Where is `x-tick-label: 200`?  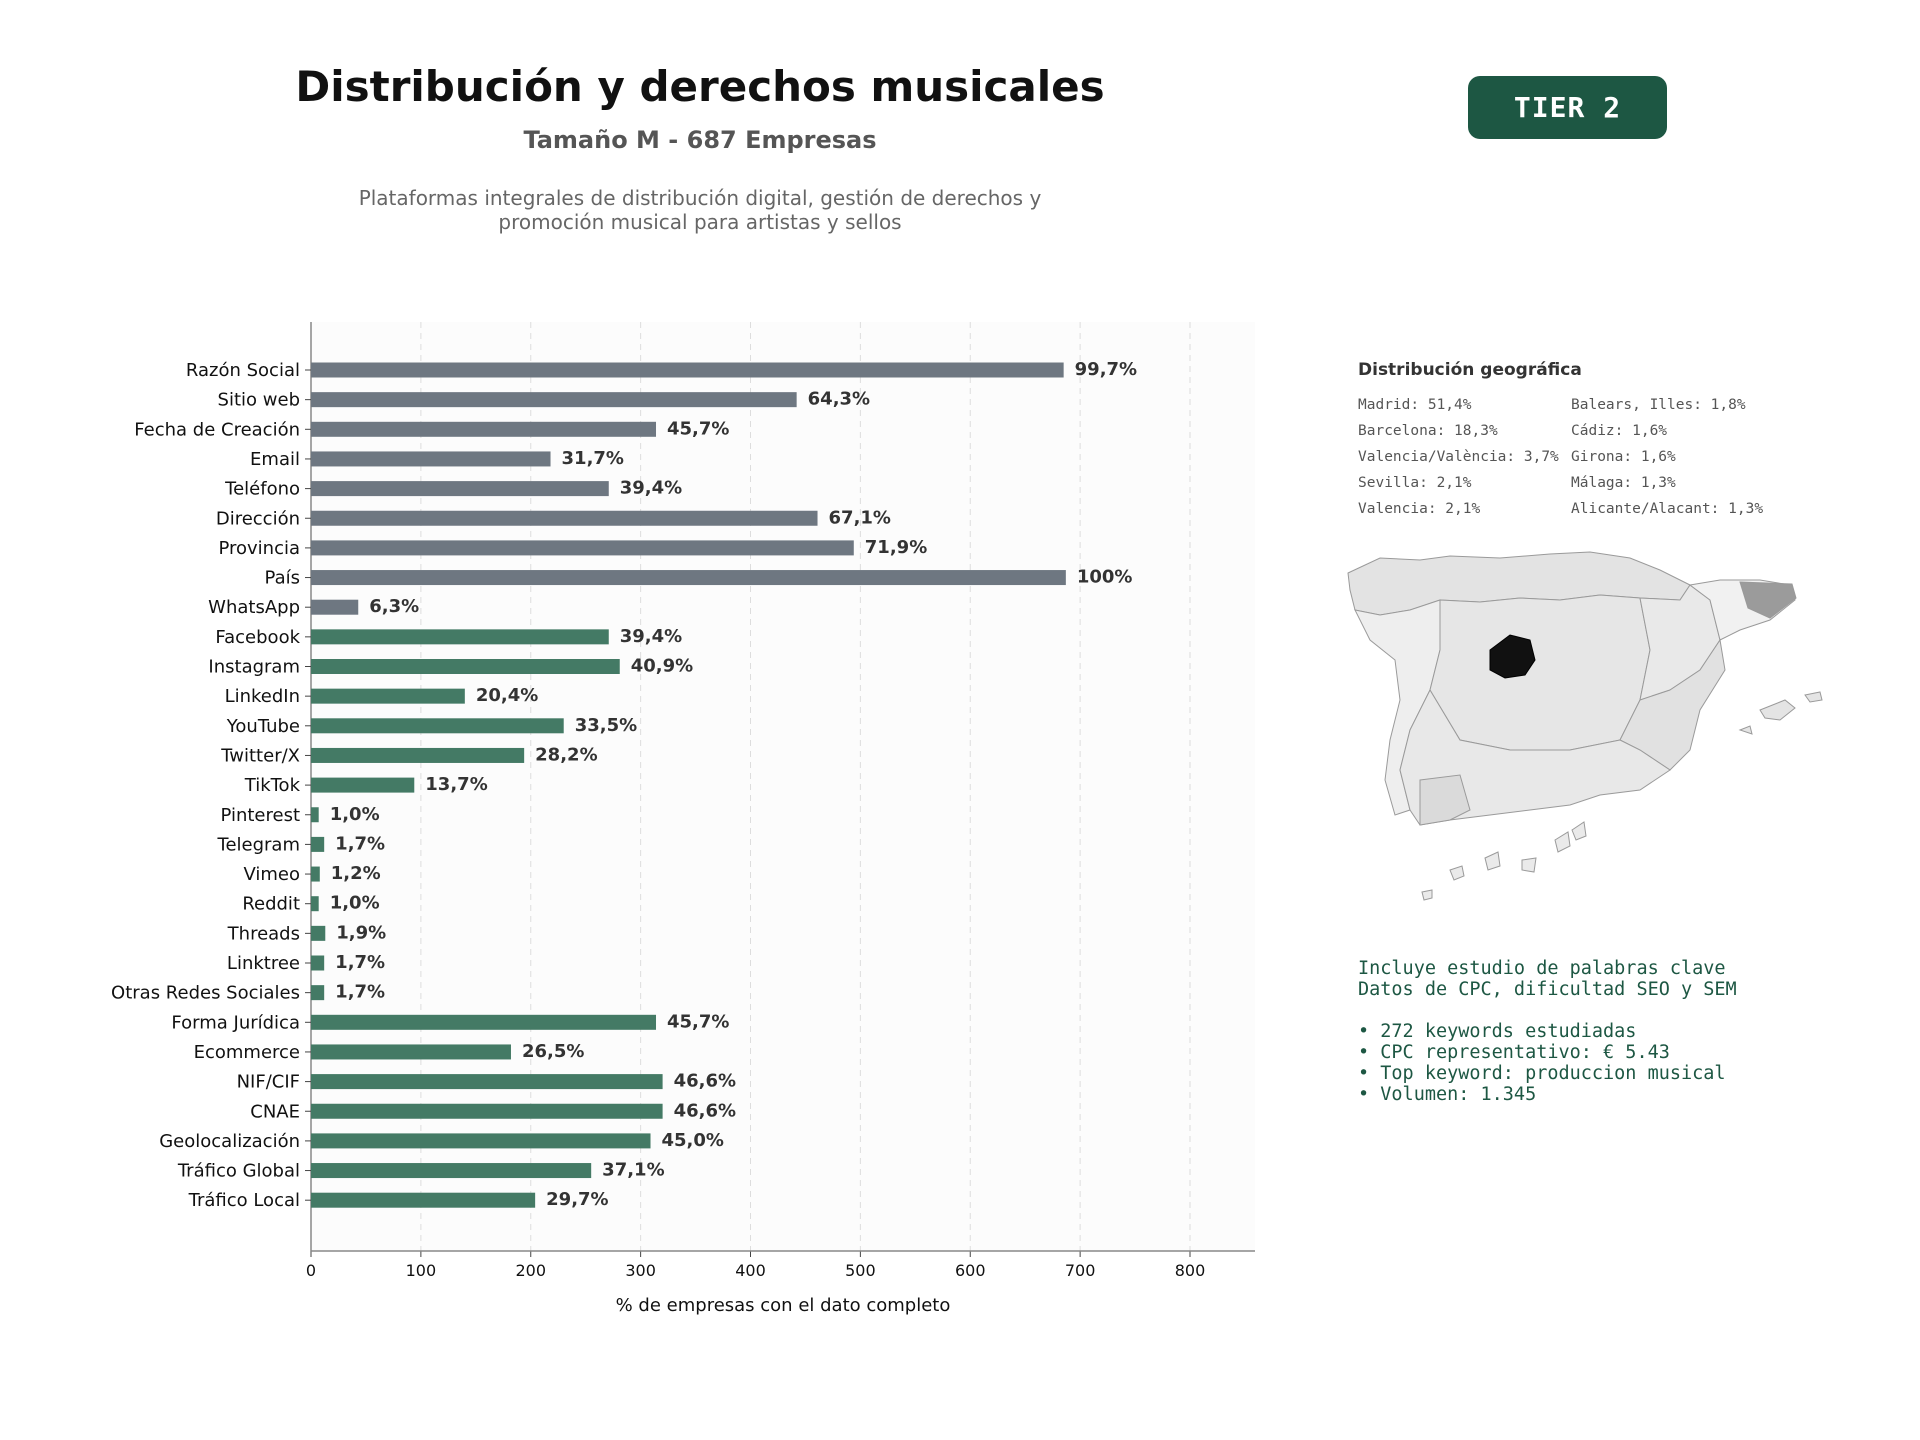 x-tick-label: 200 is located at coordinates (530, 1270).